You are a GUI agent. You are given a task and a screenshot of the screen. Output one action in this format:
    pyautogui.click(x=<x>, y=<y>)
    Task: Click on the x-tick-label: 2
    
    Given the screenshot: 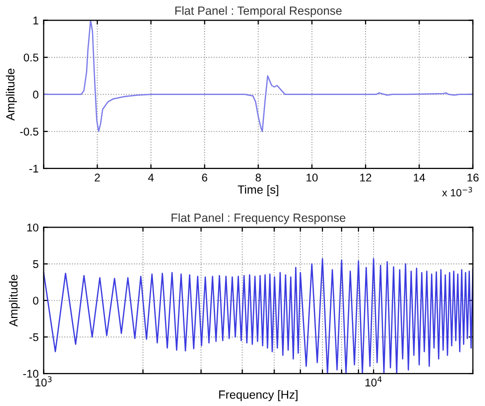 What is the action you would take?
    pyautogui.click(x=97, y=178)
    